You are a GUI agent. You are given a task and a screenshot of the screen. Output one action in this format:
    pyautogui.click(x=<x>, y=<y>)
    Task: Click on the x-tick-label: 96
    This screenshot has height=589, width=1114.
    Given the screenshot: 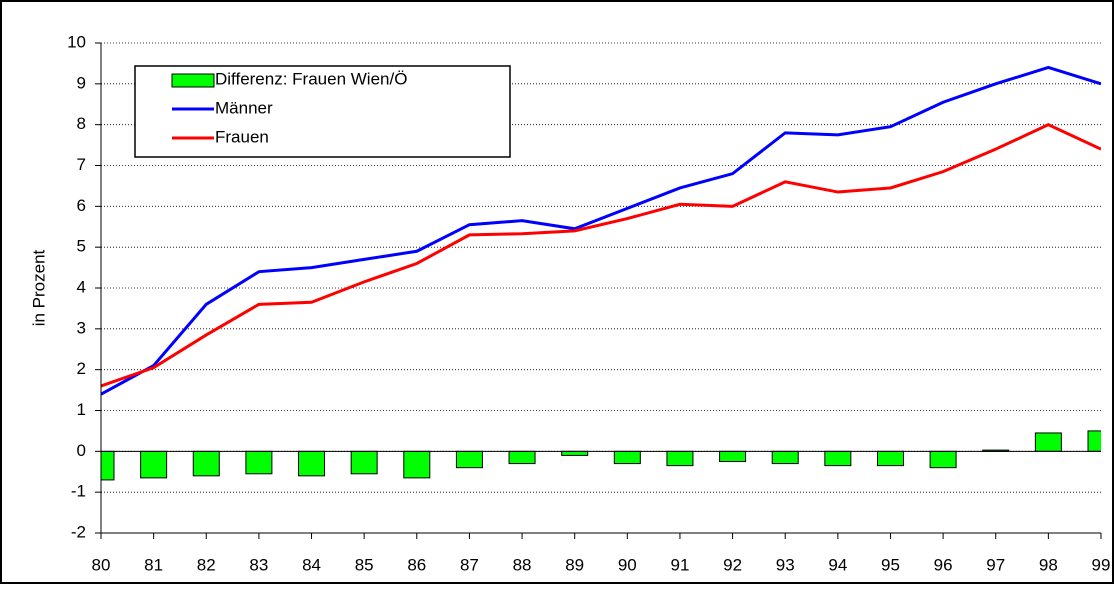 What is the action you would take?
    pyautogui.click(x=943, y=564)
    